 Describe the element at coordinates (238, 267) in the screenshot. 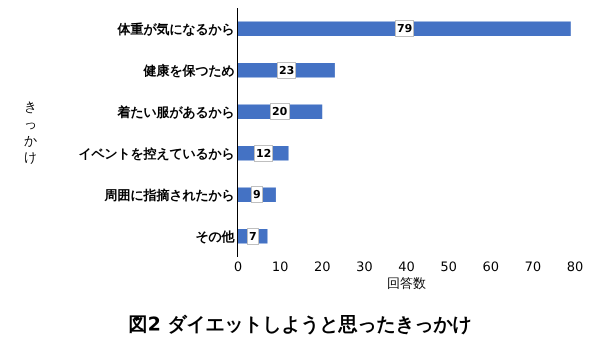

I see `x-tick-label: 0` at that location.